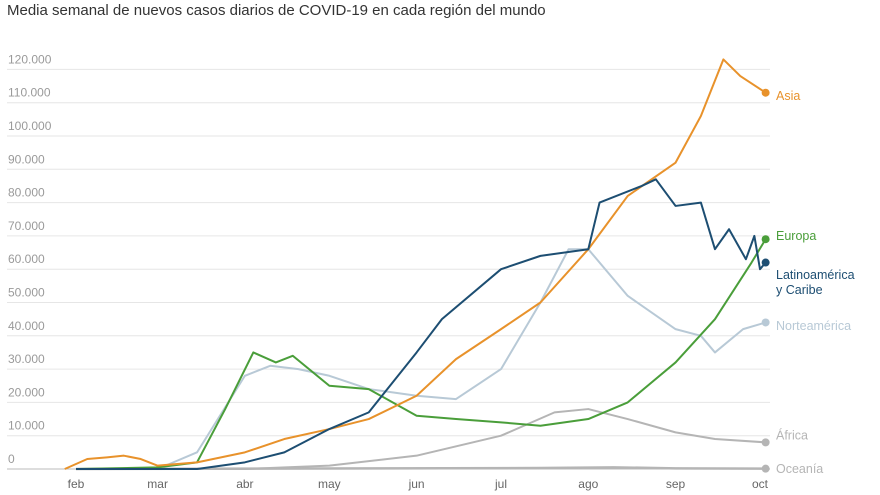 The height and width of the screenshot is (495, 880). What do you see at coordinates (792, 435) in the screenshot?
I see `series-label: África` at bounding box center [792, 435].